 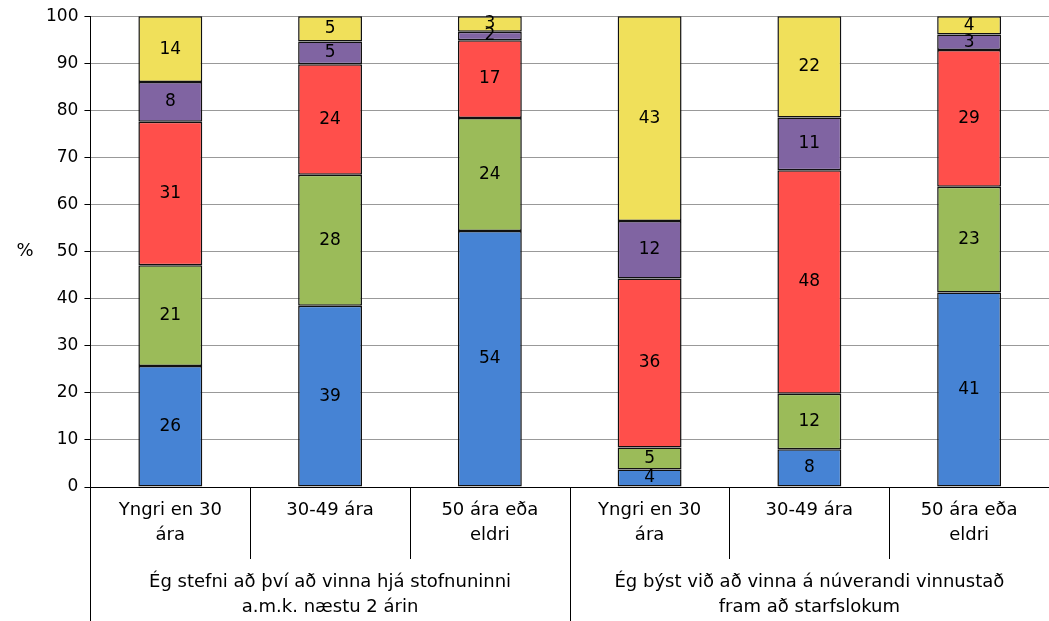 I want to click on y-tick-label: 40, so click(x=67, y=297).